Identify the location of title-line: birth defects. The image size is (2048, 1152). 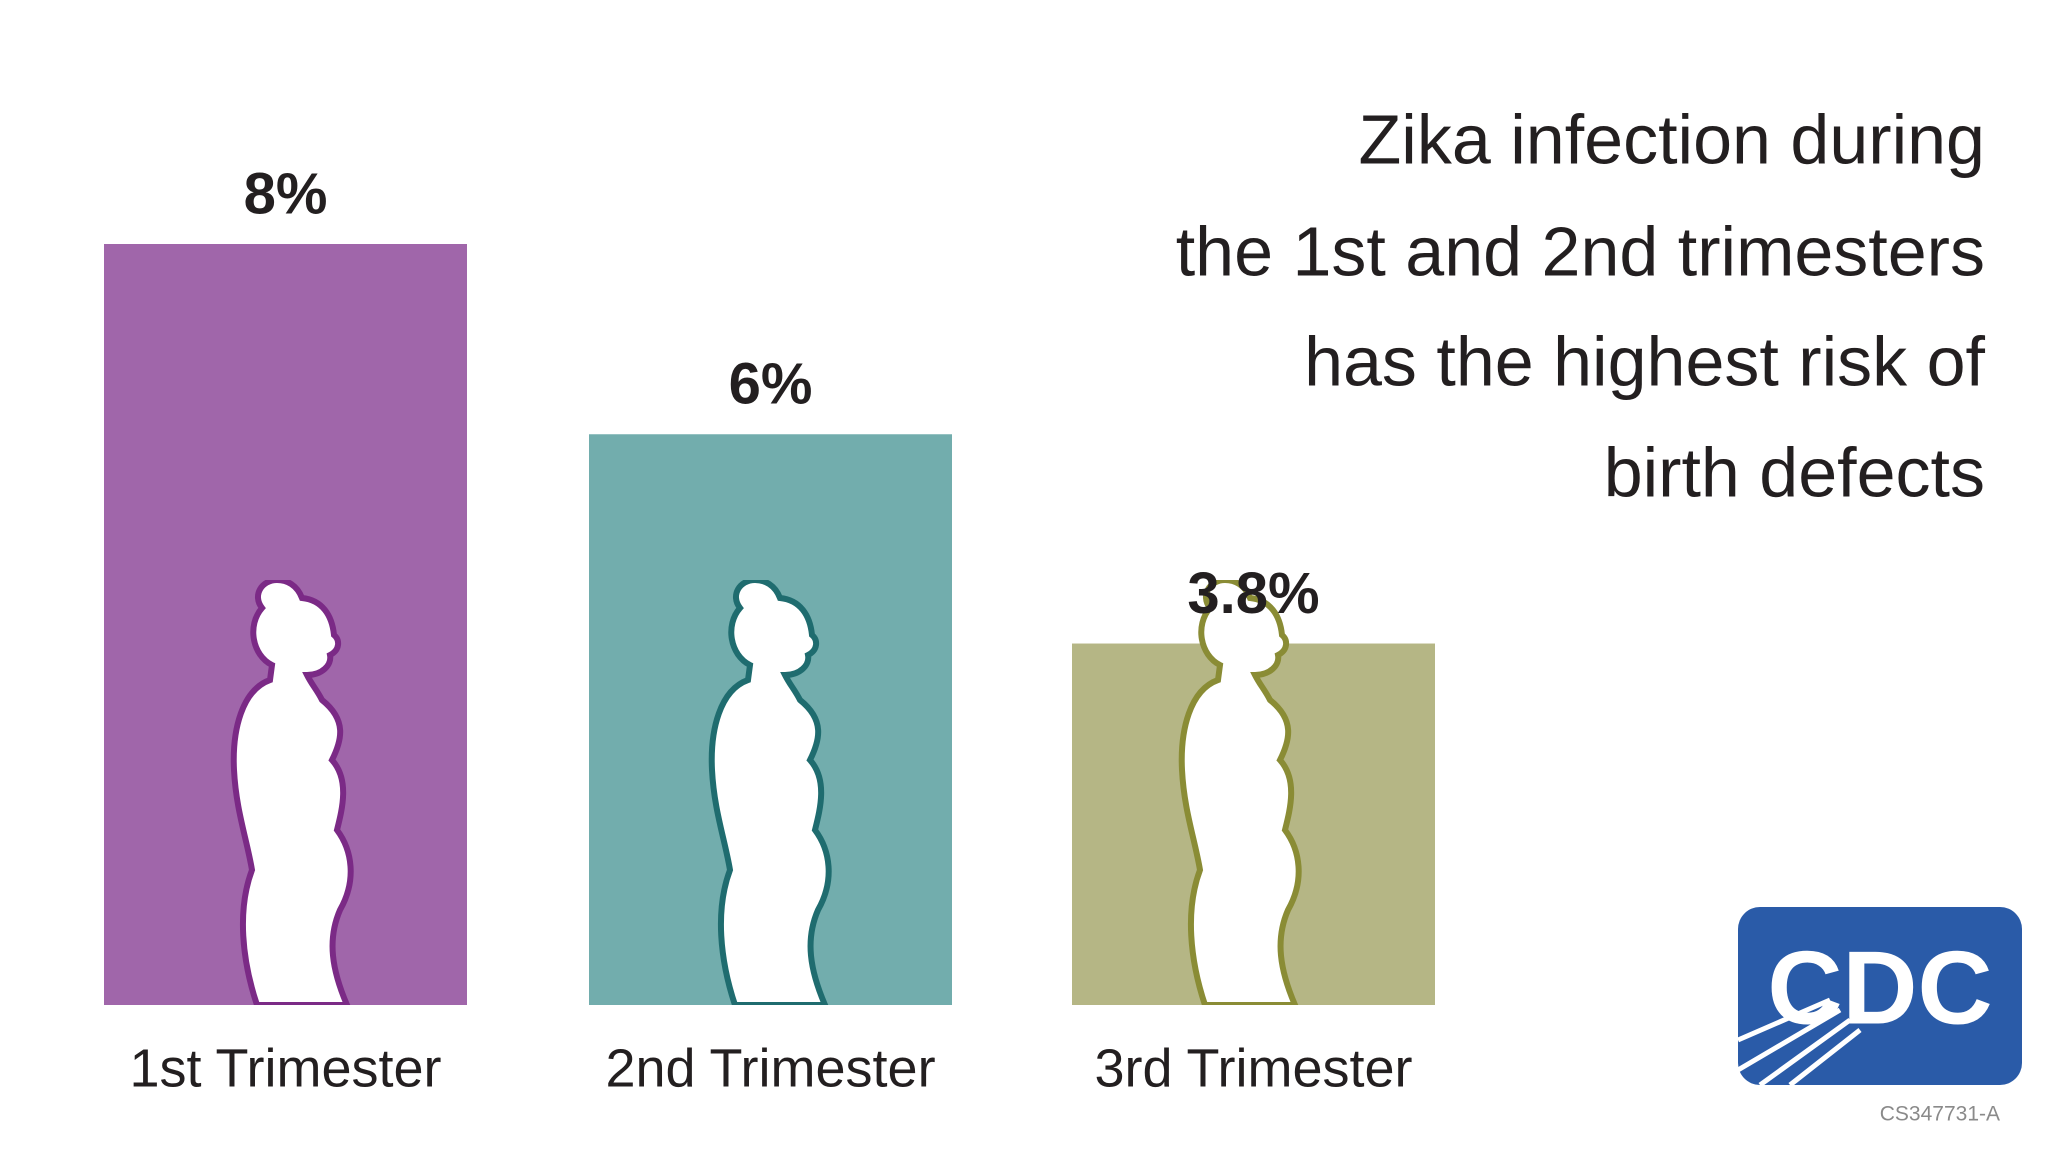
(1794, 472).